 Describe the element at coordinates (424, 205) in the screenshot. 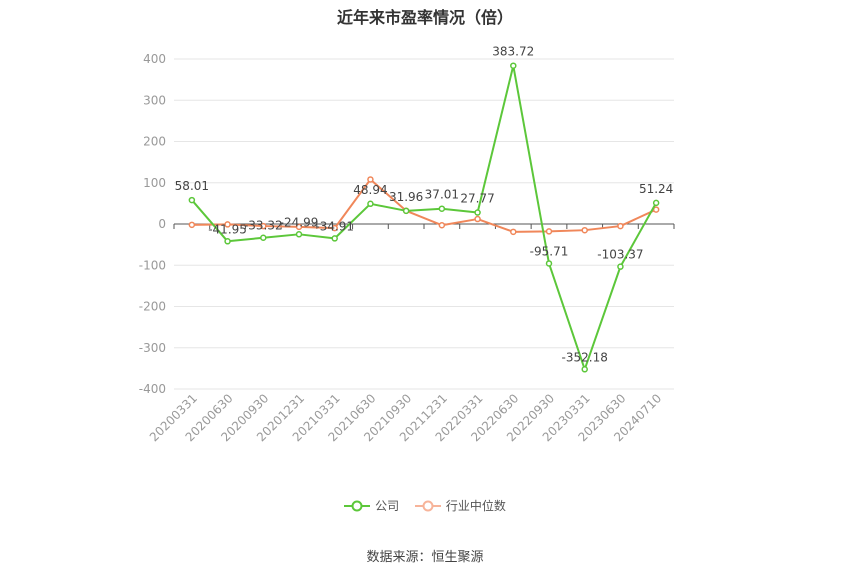

I see `industry-median-series-line` at that location.